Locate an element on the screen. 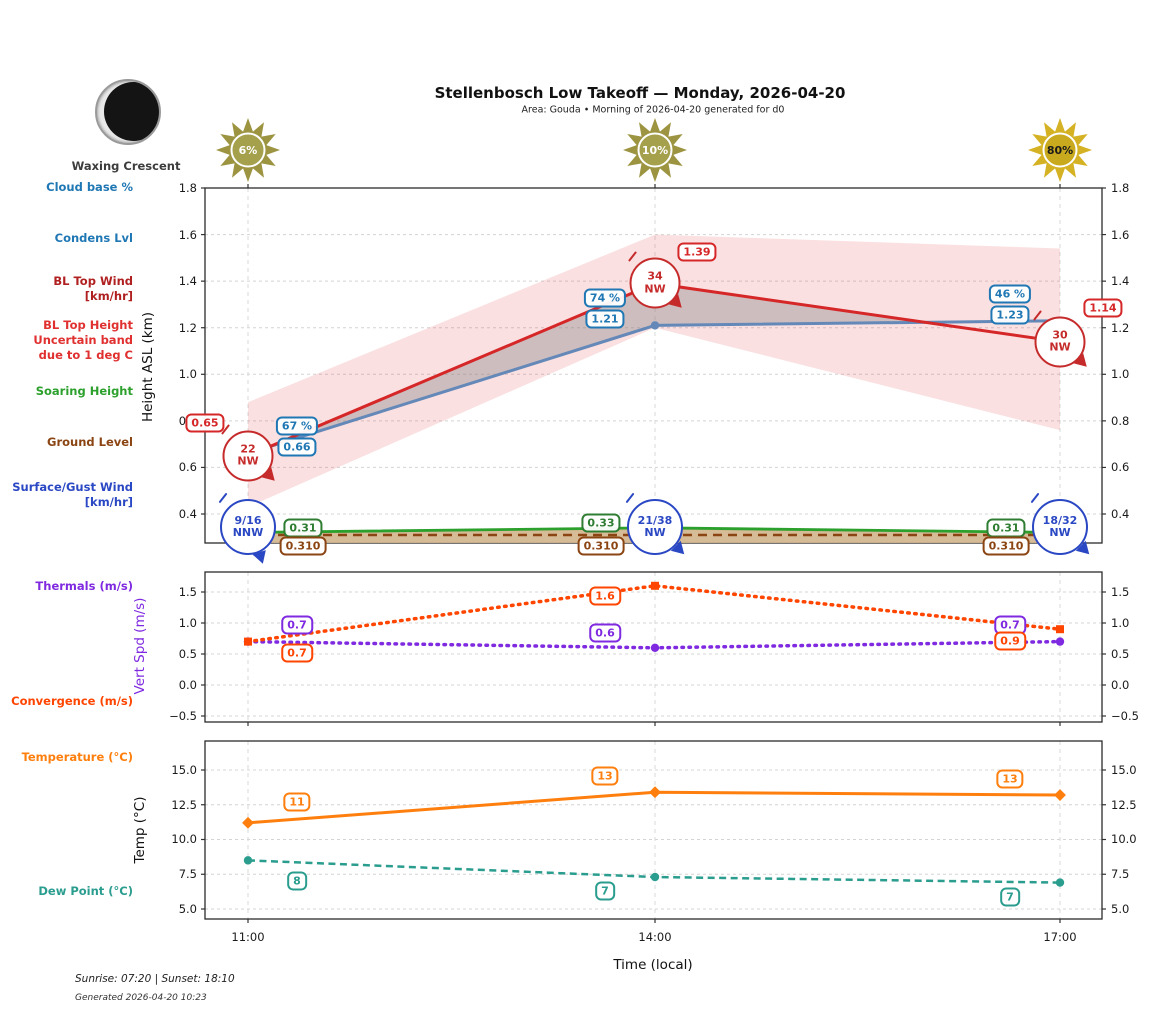 Image resolution: width=1157 pixels, height=1011 pixels. wind-value: 22 is located at coordinates (248, 449).